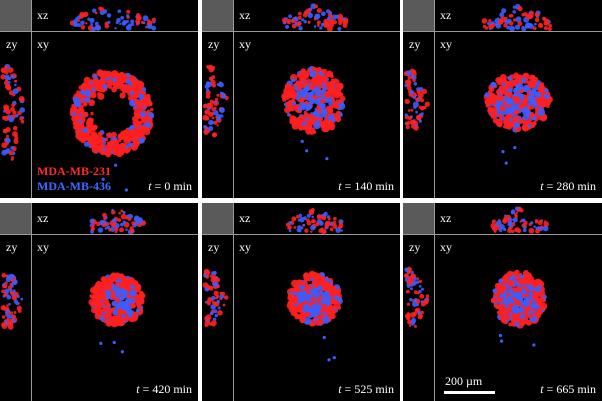  Describe the element at coordinates (415, 247) in the screenshot. I see `zy-label: zy` at that location.